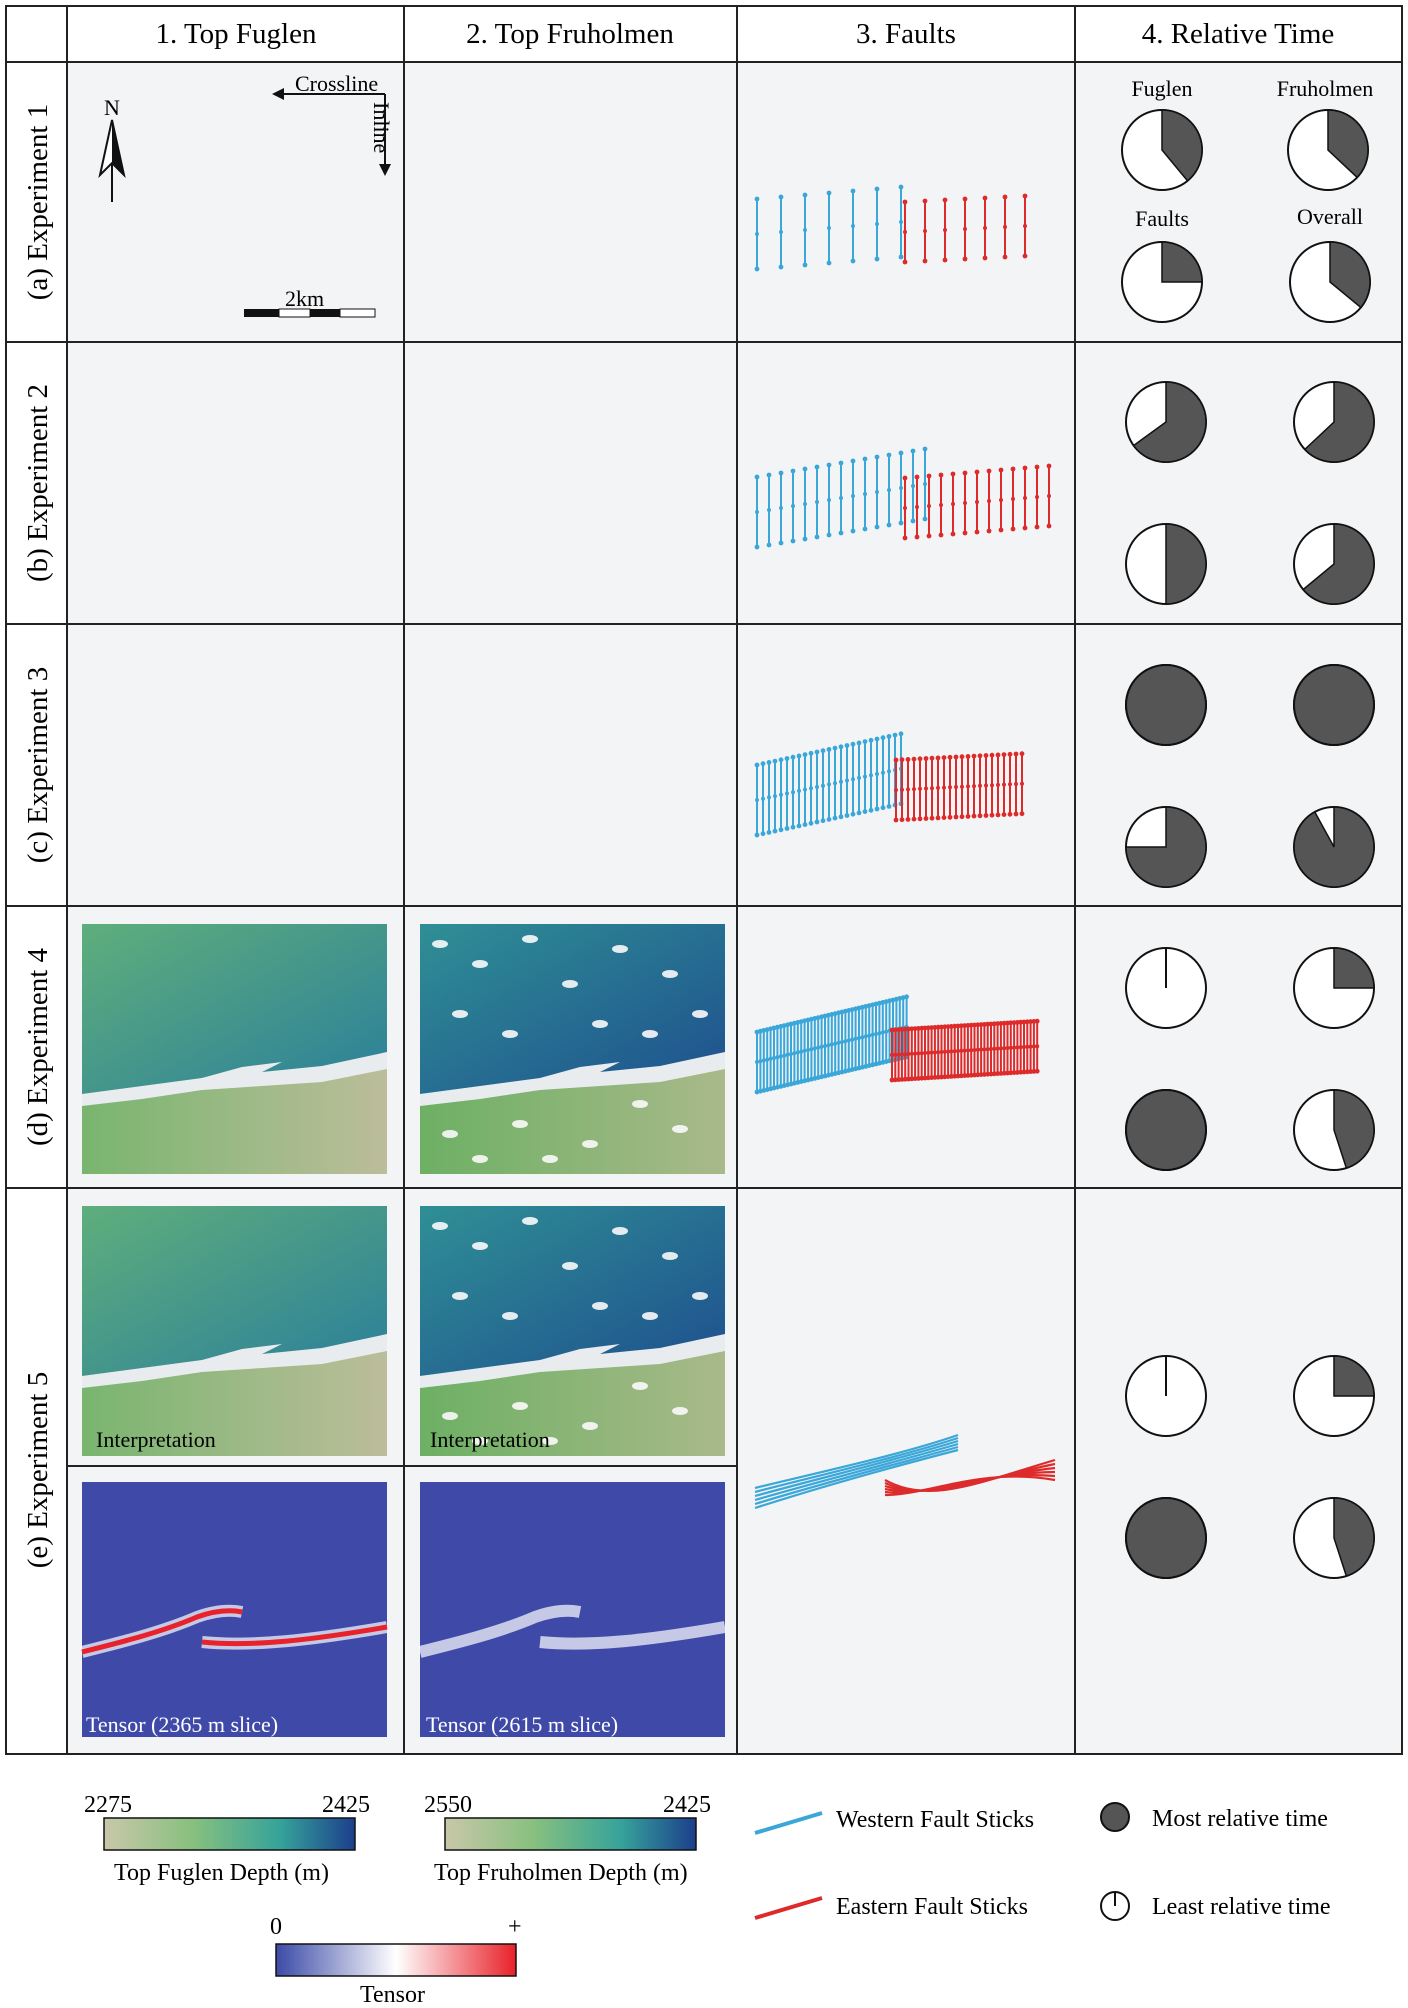 This screenshot has height=2008, width=1408. I want to click on most-relative-time-label: Most relative time, so click(1240, 1819).